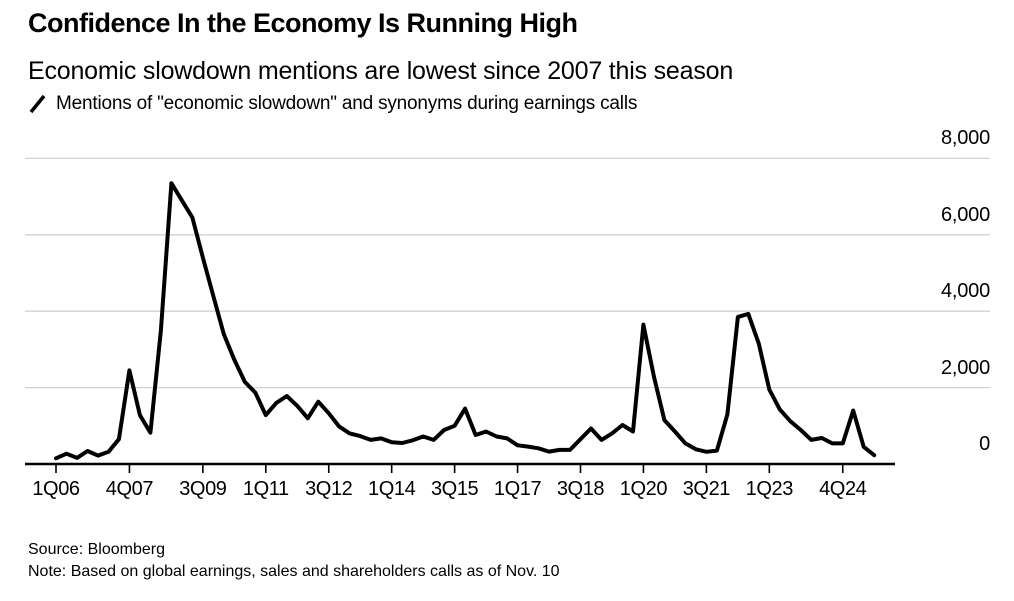 The height and width of the screenshot is (601, 1014). Describe the element at coordinates (965, 214) in the screenshot. I see `y-axis-tick-label: 6,000` at that location.